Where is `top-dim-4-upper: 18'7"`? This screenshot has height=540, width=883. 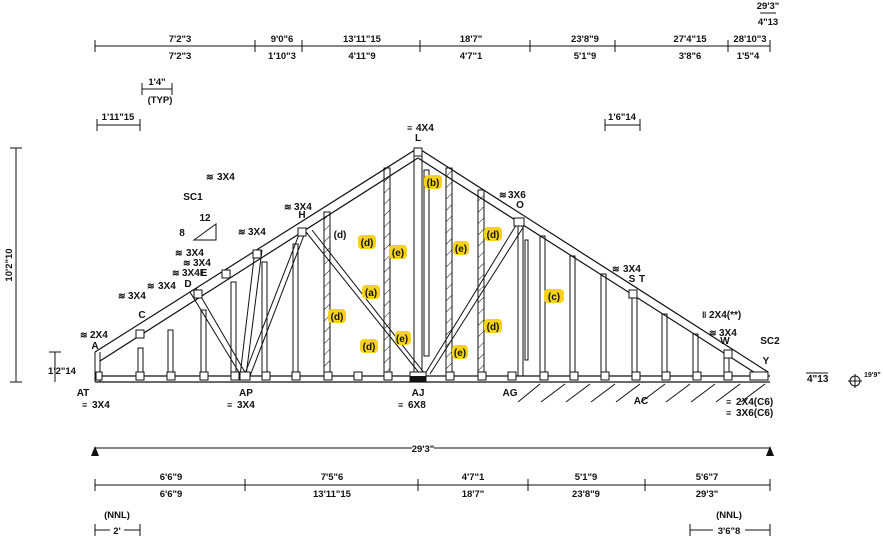 top-dim-4-upper: 18'7" is located at coordinates (471, 39).